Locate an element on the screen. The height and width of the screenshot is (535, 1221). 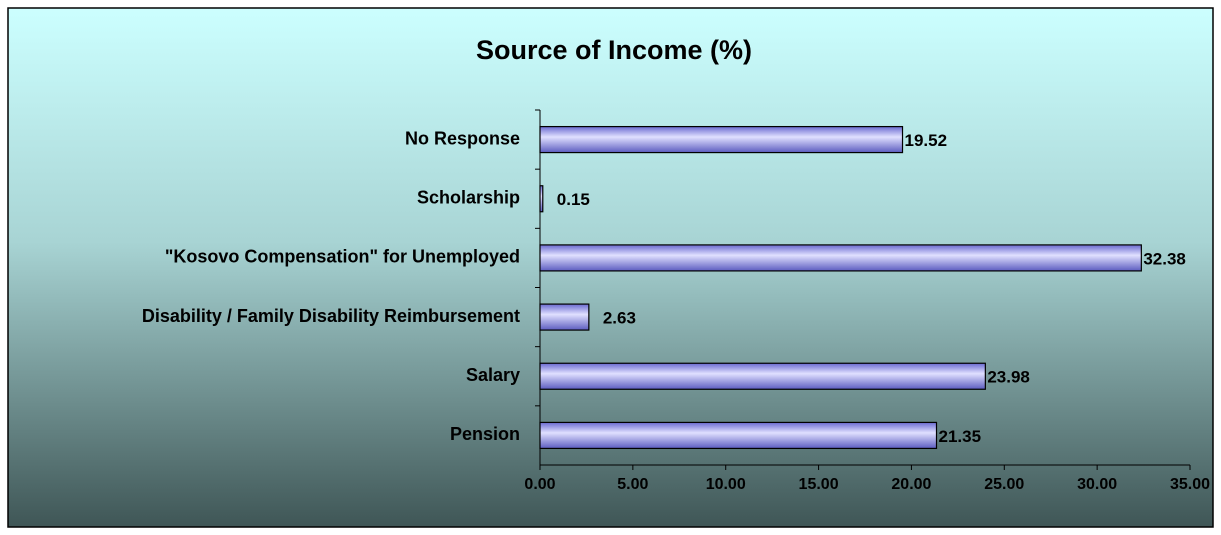
x-tick-label: 35.00 is located at coordinates (1190, 484).